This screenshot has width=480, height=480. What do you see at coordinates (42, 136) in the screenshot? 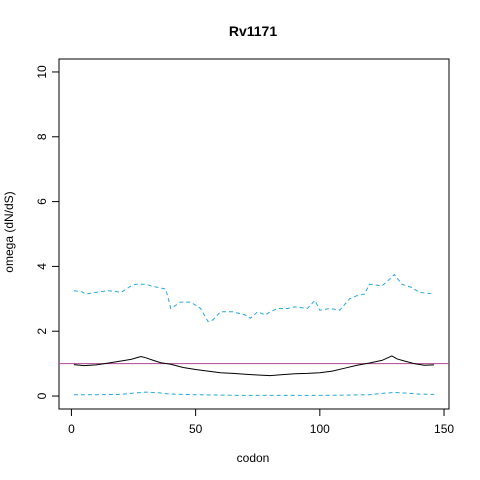
I see `y-tick-label: 8` at bounding box center [42, 136].